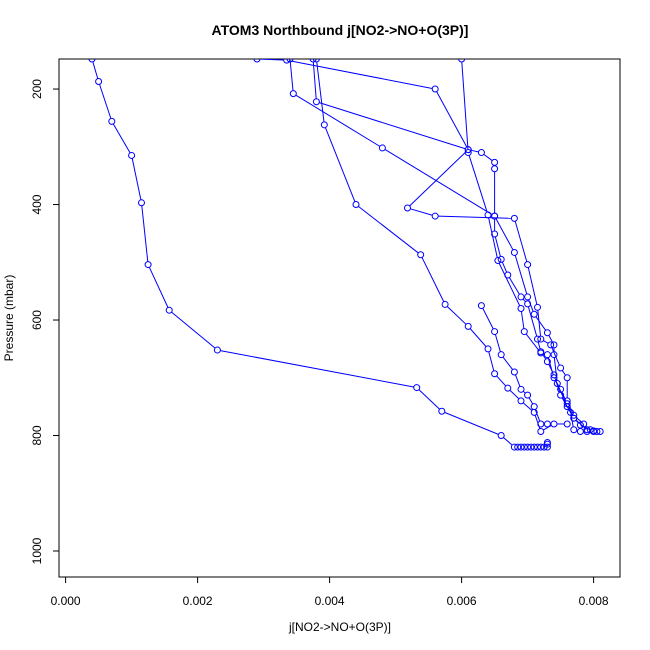 This screenshot has height=650, width=650. I want to click on y-tick-label: 1000, so click(37, 550).